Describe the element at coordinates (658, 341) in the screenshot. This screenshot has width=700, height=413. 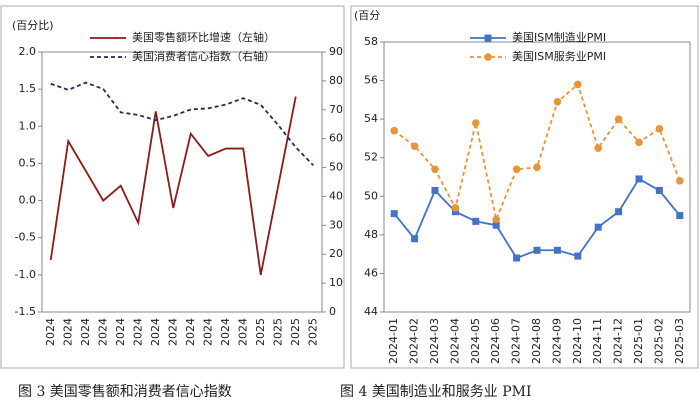
I see `x-tick-label: 2025-02` at that location.